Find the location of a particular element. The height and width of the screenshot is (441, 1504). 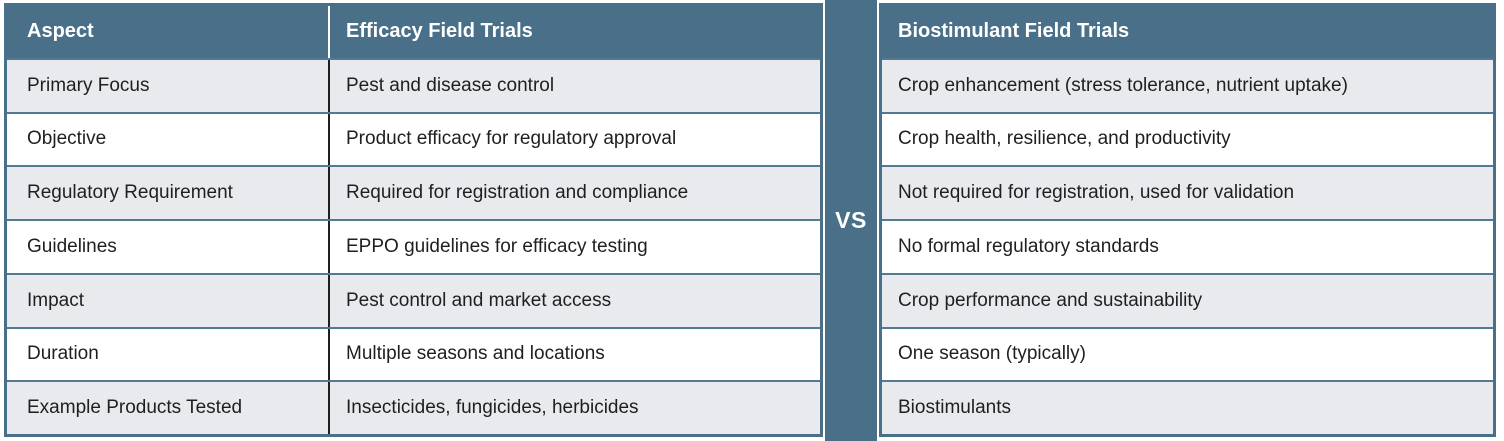

efficacy-table-header-row: Aspect Efficacy Field Trials is located at coordinates (413, 32).